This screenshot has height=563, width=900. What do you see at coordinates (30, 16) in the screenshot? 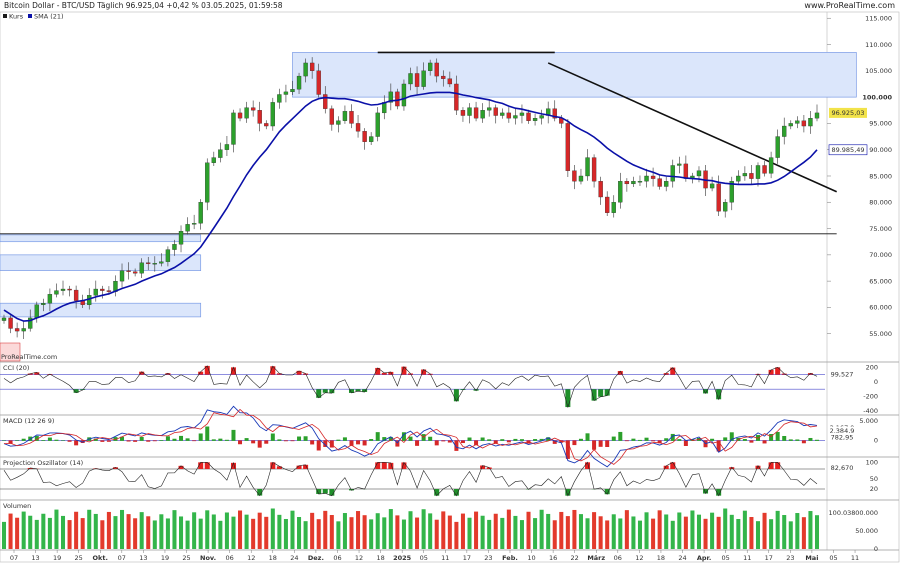
I see `sma-legend-swatch` at bounding box center [30, 16].